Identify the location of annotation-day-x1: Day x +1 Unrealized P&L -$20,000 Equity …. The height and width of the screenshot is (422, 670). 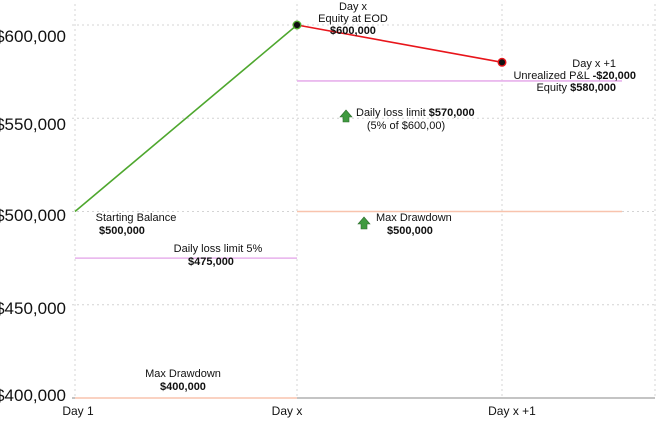
(574, 76).